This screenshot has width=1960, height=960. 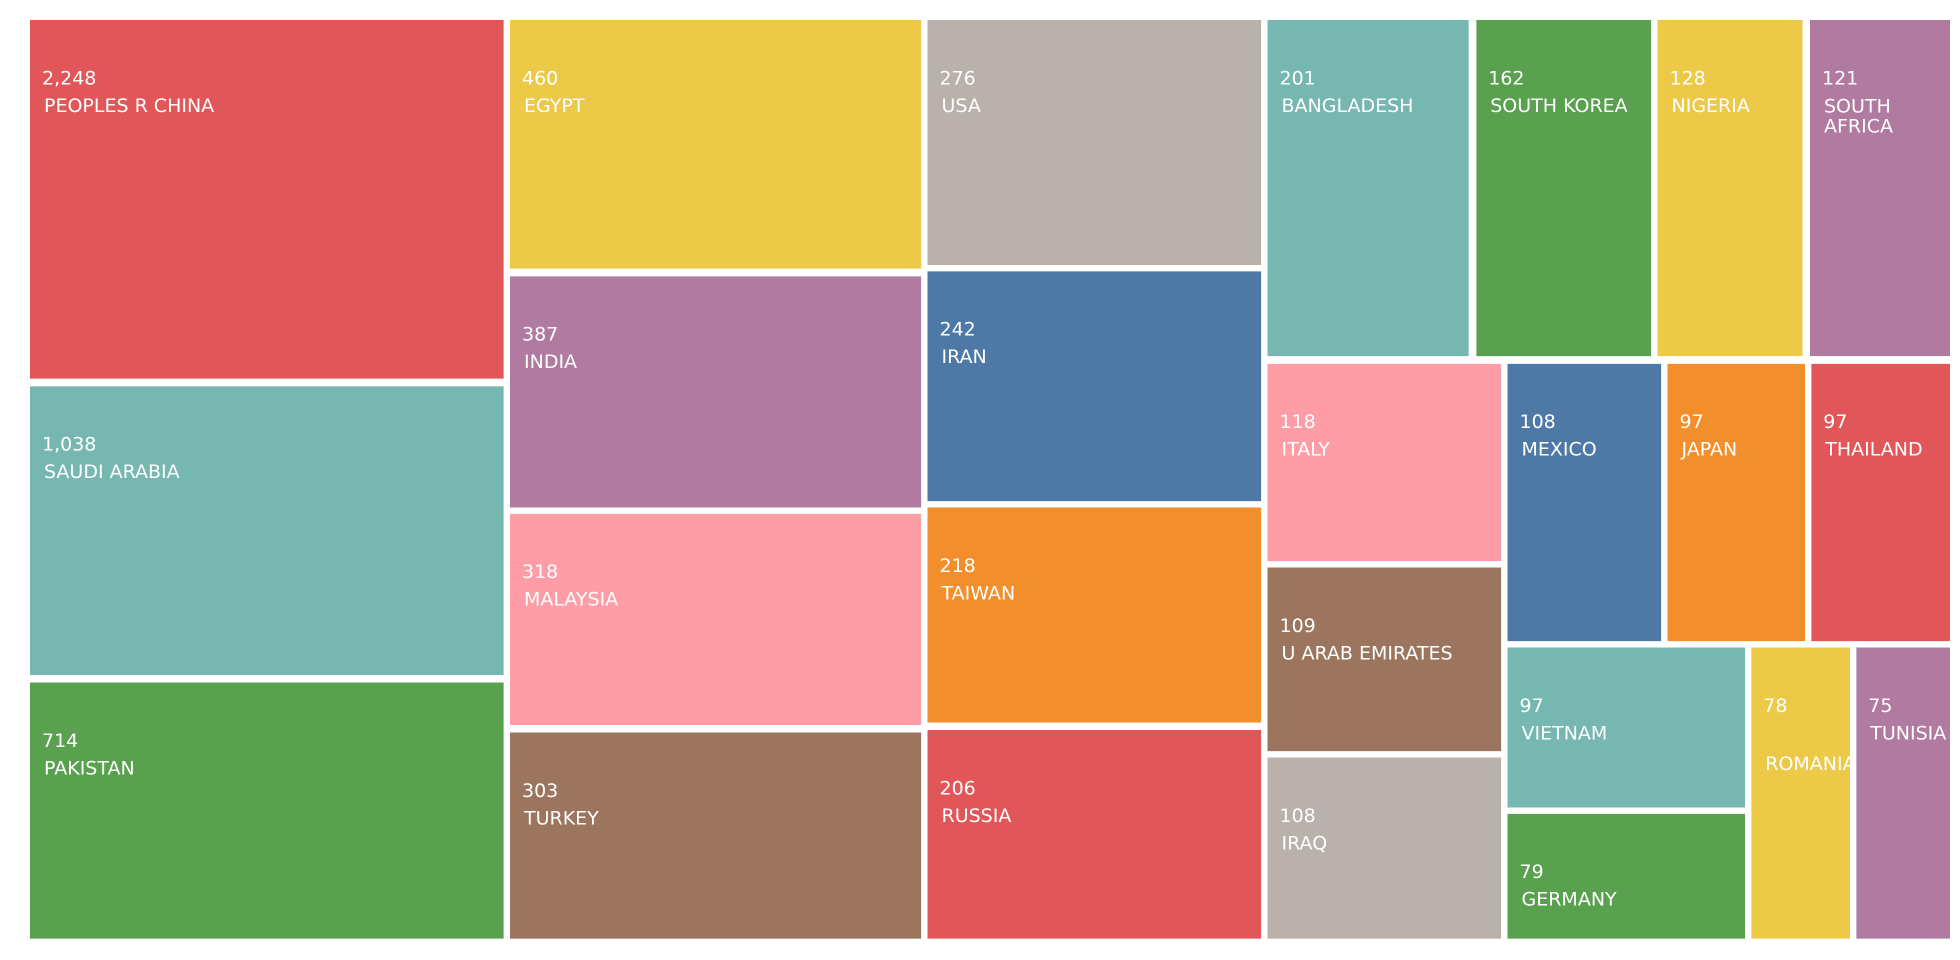 I want to click on tile-label: ROMANIA, so click(x=1810, y=763).